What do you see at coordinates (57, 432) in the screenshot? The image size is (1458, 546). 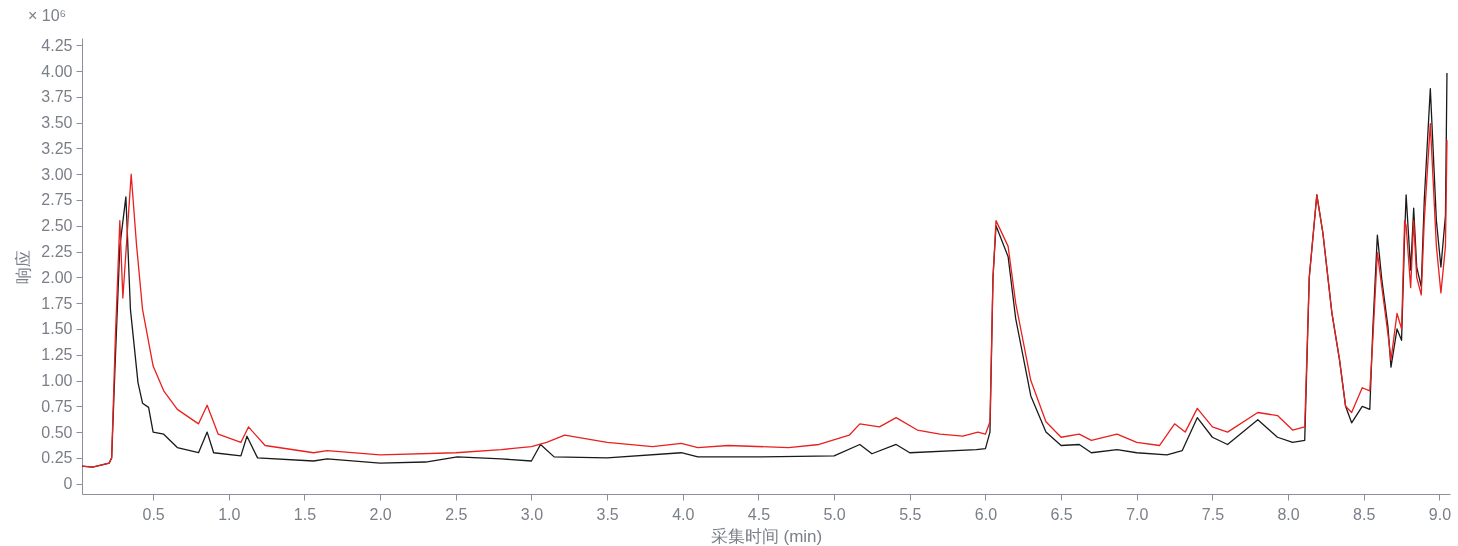 I see `y-tick-label: 0.50` at bounding box center [57, 432].